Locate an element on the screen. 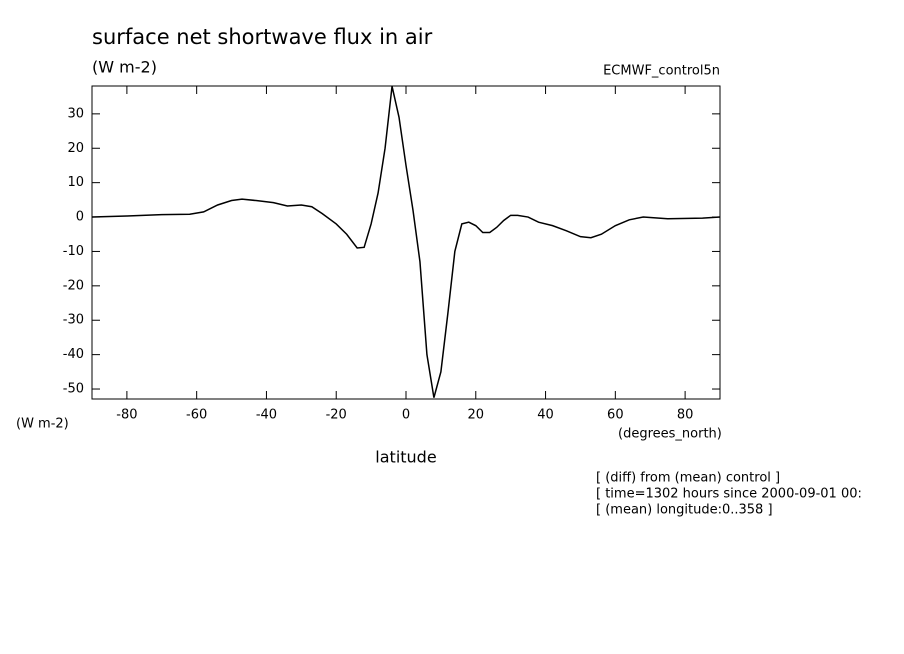 The width and height of the screenshot is (904, 654). x-tick-label: -80 is located at coordinates (126, 415).